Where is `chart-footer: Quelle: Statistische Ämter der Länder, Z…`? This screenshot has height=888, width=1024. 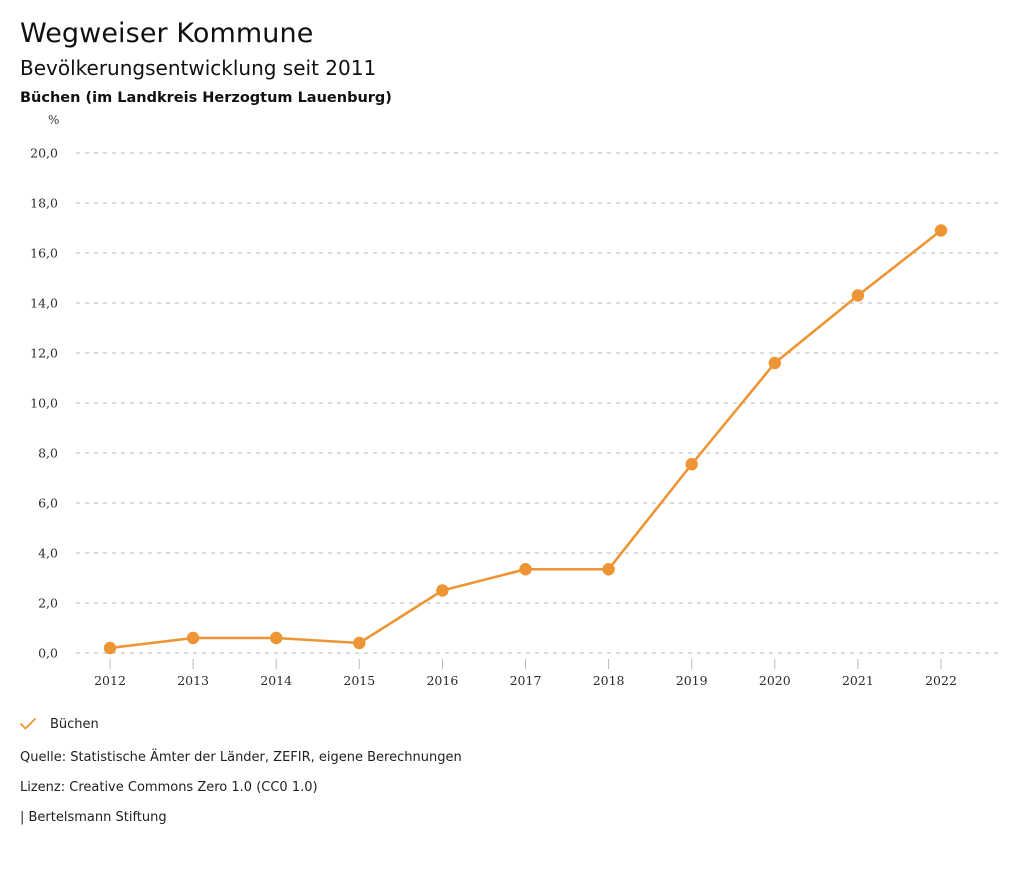
chart-footer: Quelle: Statistische Ämter der Länder, Z… is located at coordinates (522, 787).